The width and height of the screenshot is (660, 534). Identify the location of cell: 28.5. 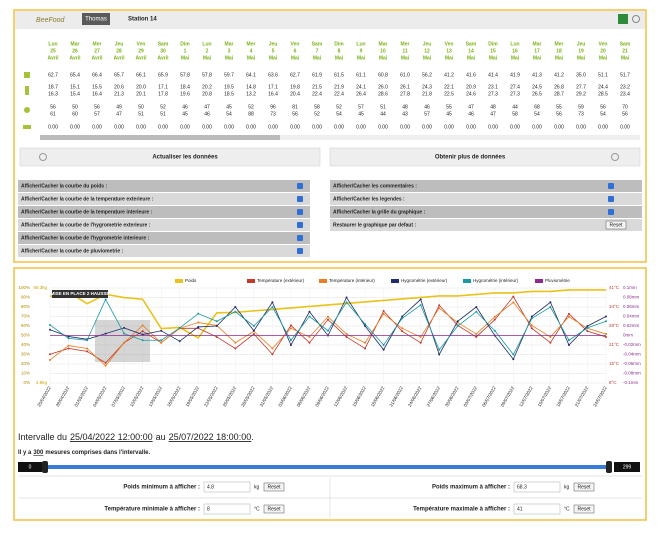
(603, 94).